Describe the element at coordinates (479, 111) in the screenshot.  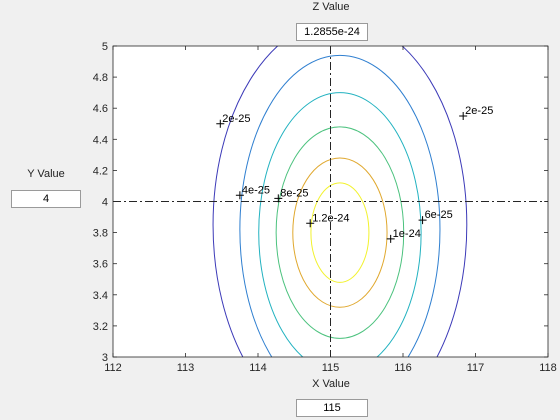
I see `contour-label-1: 2e-25` at that location.